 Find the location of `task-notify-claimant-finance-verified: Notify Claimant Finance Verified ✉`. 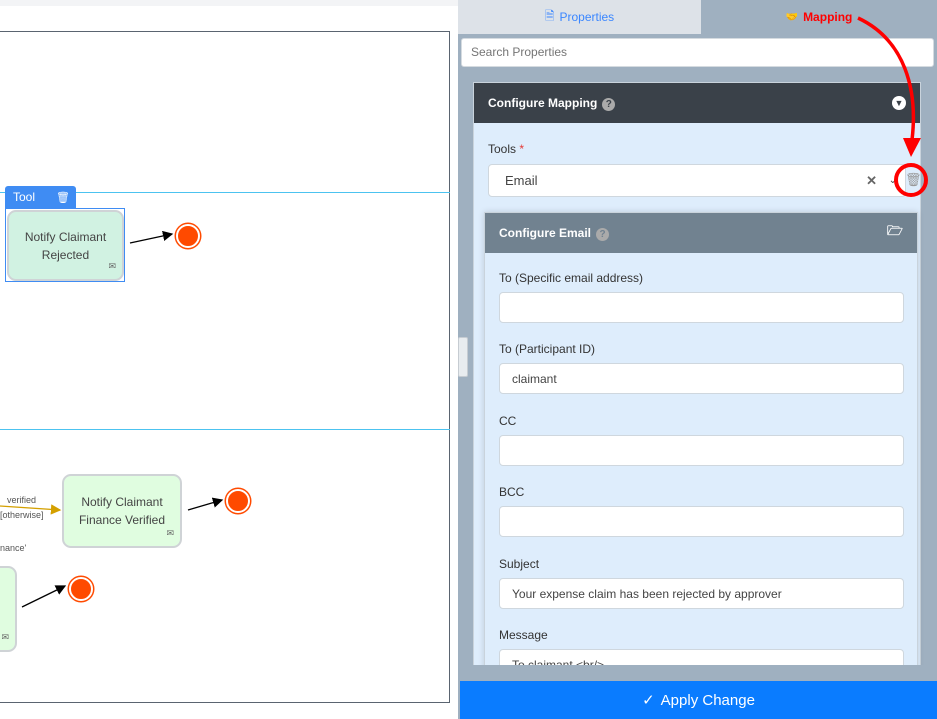

task-notify-claimant-finance-verified: Notify Claimant Finance Verified ✉ is located at coordinates (122, 511).